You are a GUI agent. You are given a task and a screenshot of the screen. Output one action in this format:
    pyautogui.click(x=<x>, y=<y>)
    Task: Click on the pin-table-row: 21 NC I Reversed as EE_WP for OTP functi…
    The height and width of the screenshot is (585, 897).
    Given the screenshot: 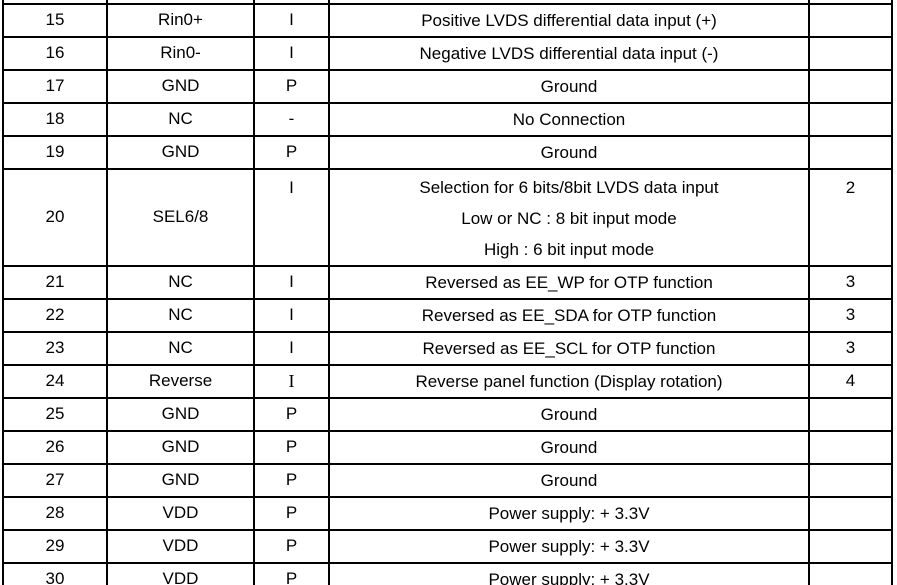 What is the action you would take?
    pyautogui.click(x=447, y=282)
    